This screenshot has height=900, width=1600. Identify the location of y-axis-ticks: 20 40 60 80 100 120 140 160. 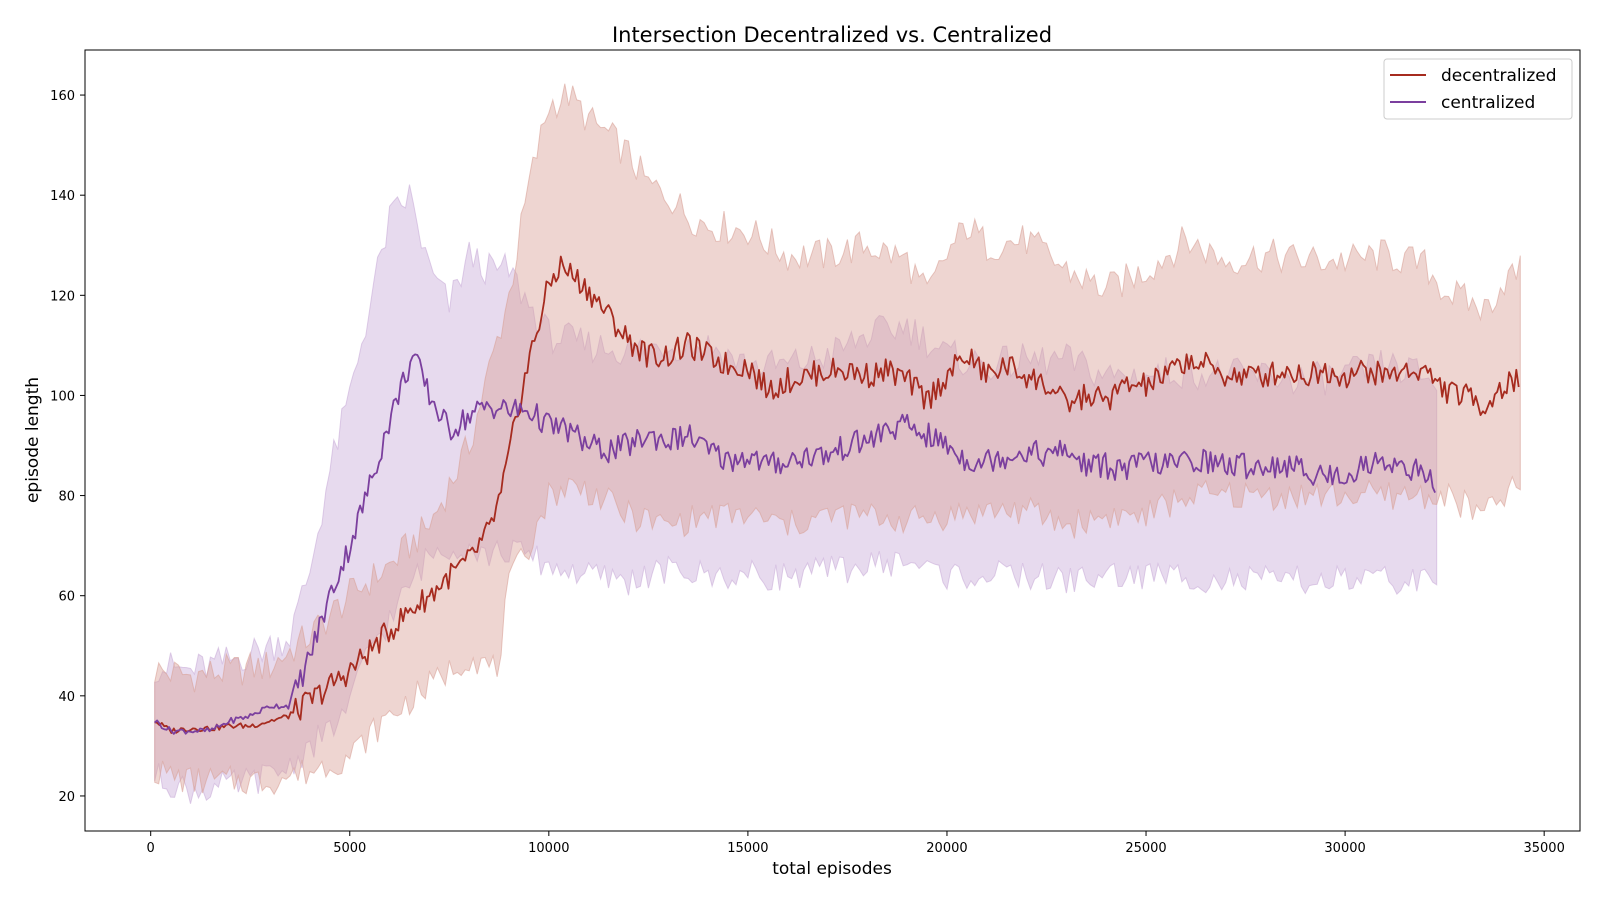
(67, 447).